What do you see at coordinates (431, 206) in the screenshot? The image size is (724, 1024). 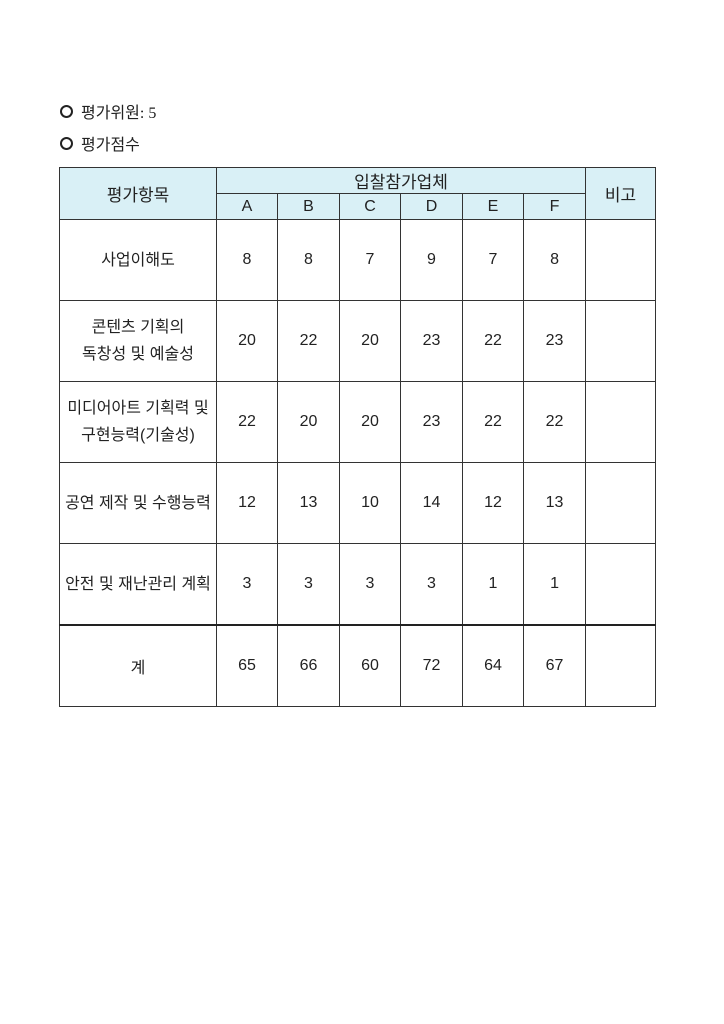 I see `header-company-d: D` at bounding box center [431, 206].